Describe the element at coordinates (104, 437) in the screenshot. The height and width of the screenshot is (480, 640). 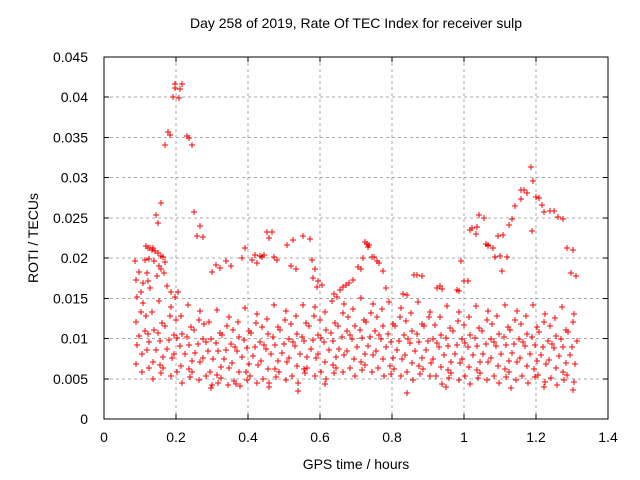
I see `x-tick-label: 0` at that location.